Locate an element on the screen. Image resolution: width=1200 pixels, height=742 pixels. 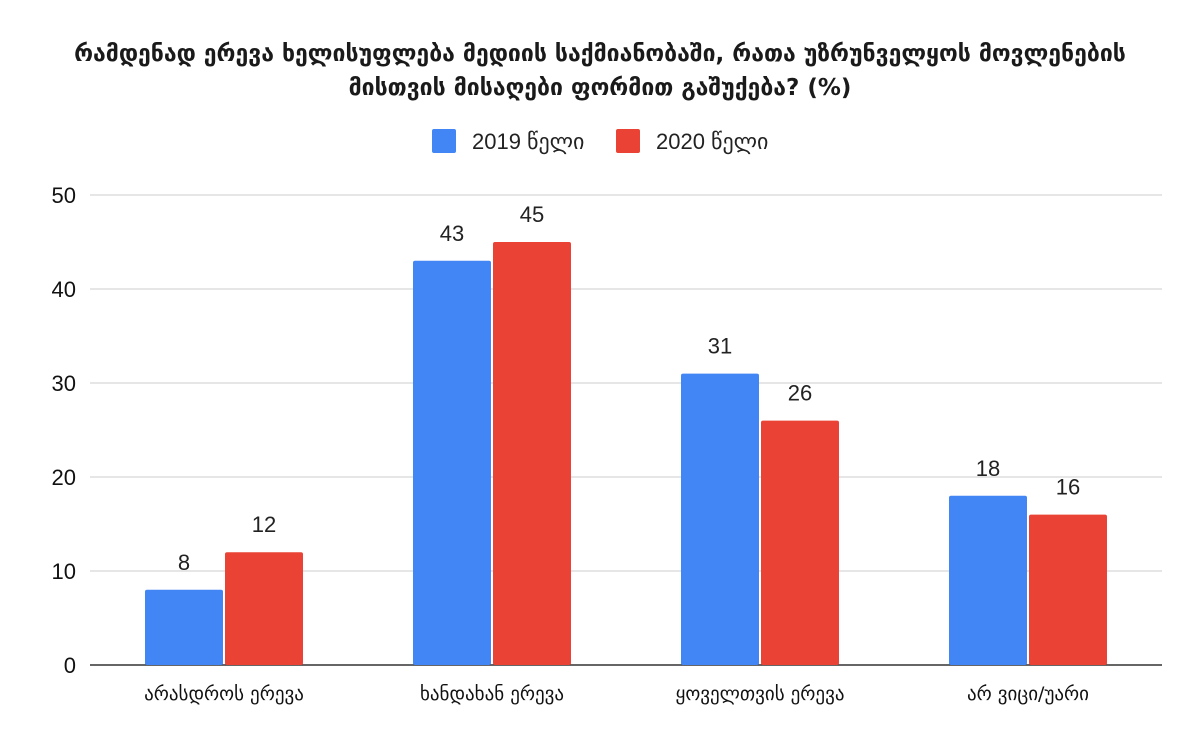
y-tick-label: 0 is located at coordinates (70, 665).